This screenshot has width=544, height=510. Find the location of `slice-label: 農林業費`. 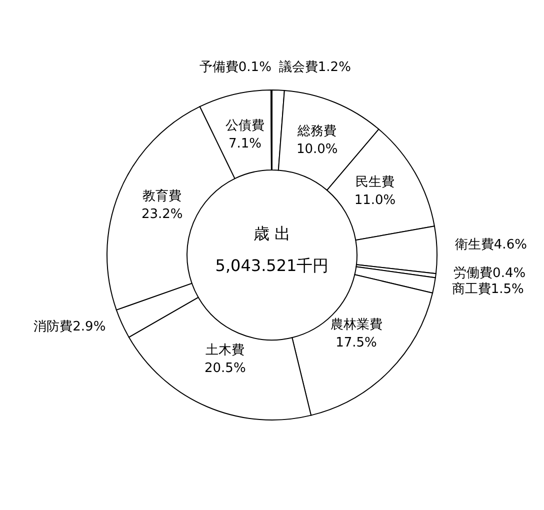

slice-label: 農林業費 is located at coordinates (356, 325).